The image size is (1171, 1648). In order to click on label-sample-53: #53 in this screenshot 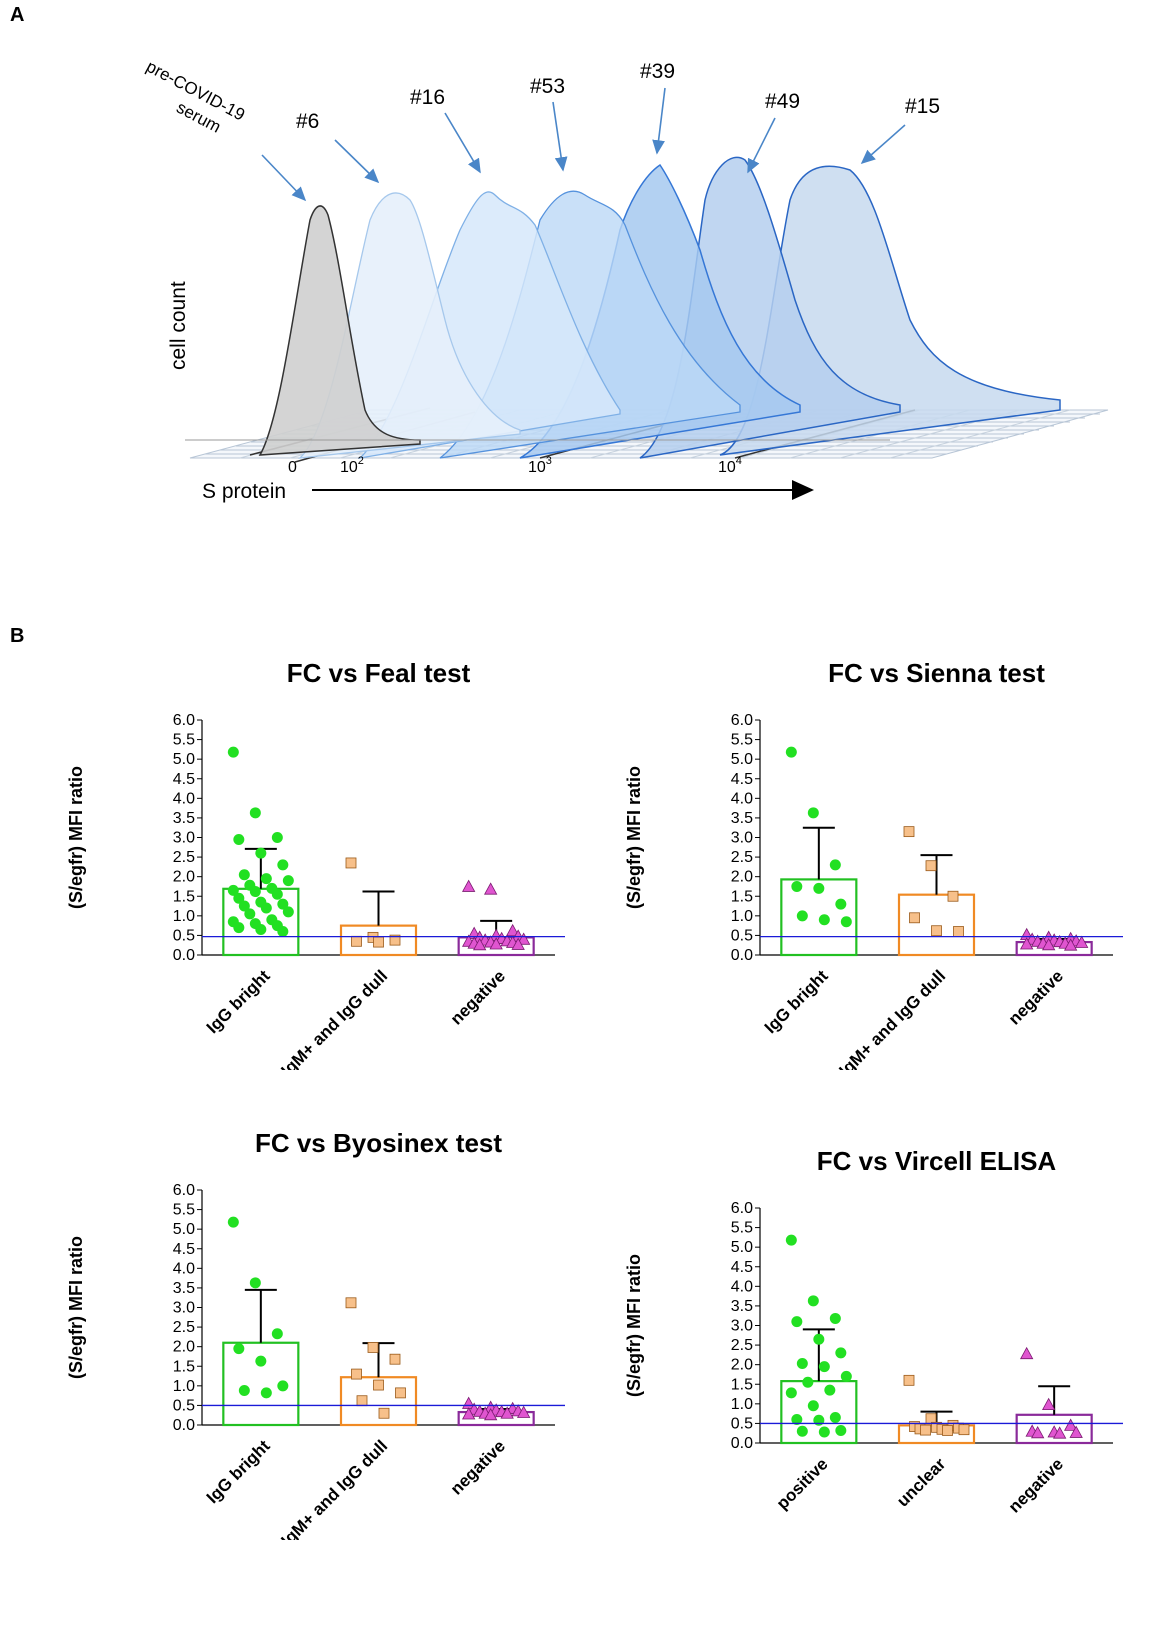, I will do `click(547, 86)`.